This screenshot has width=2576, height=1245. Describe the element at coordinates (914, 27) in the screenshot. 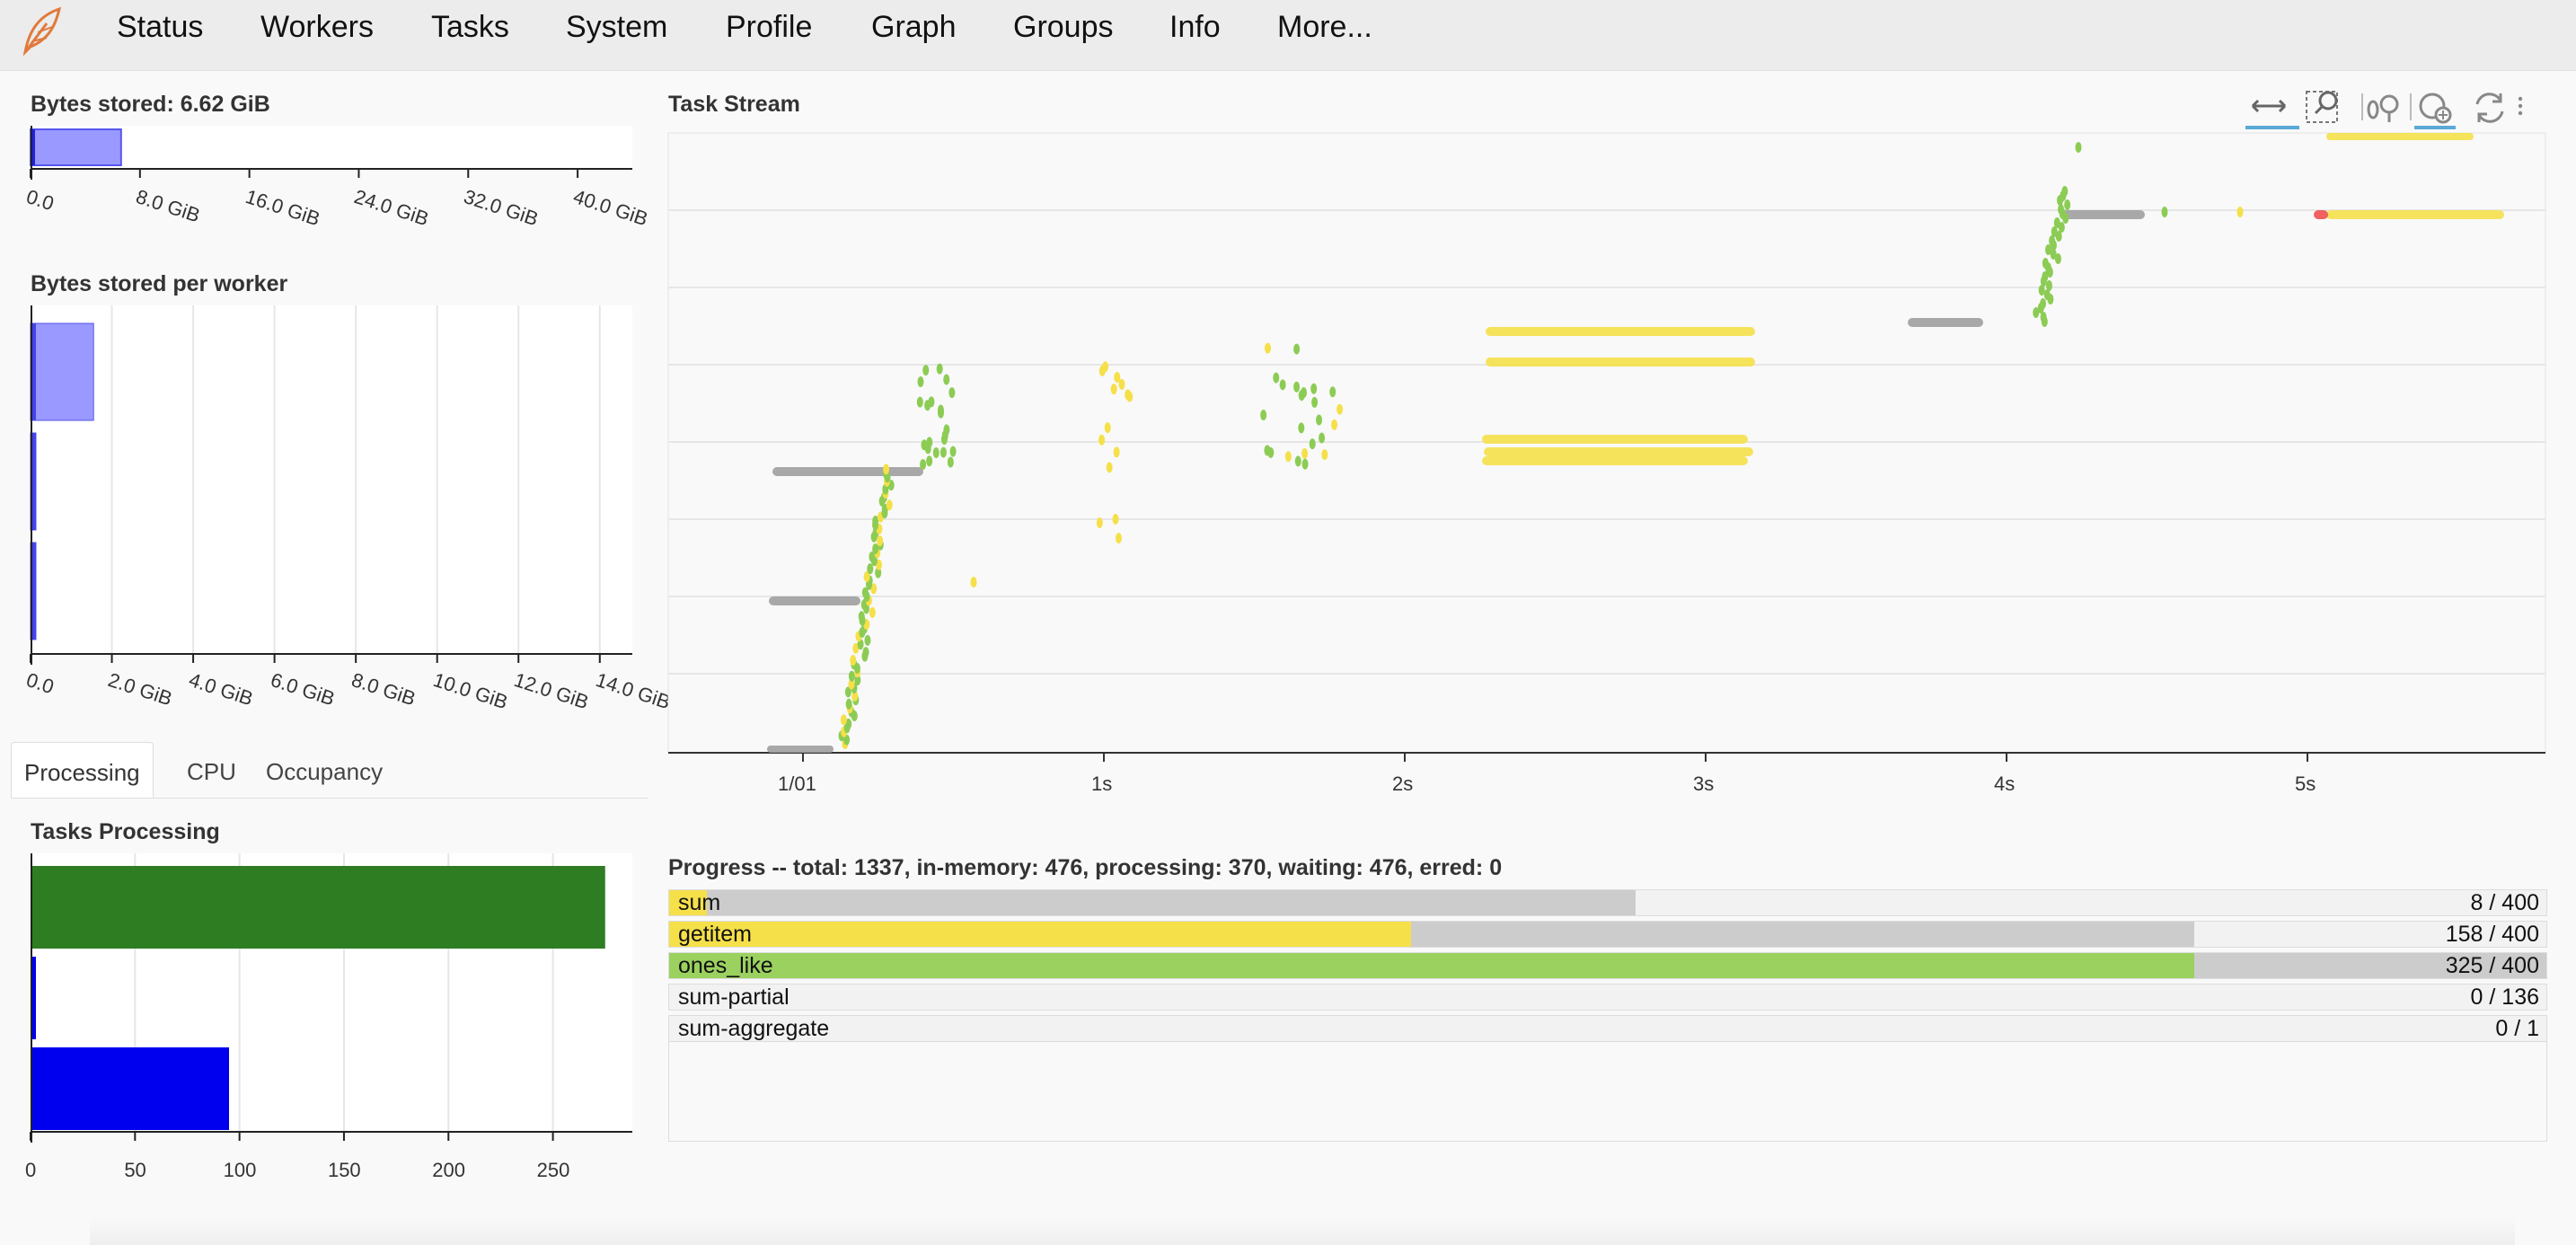

I see `nav-graph: Graph` at that location.